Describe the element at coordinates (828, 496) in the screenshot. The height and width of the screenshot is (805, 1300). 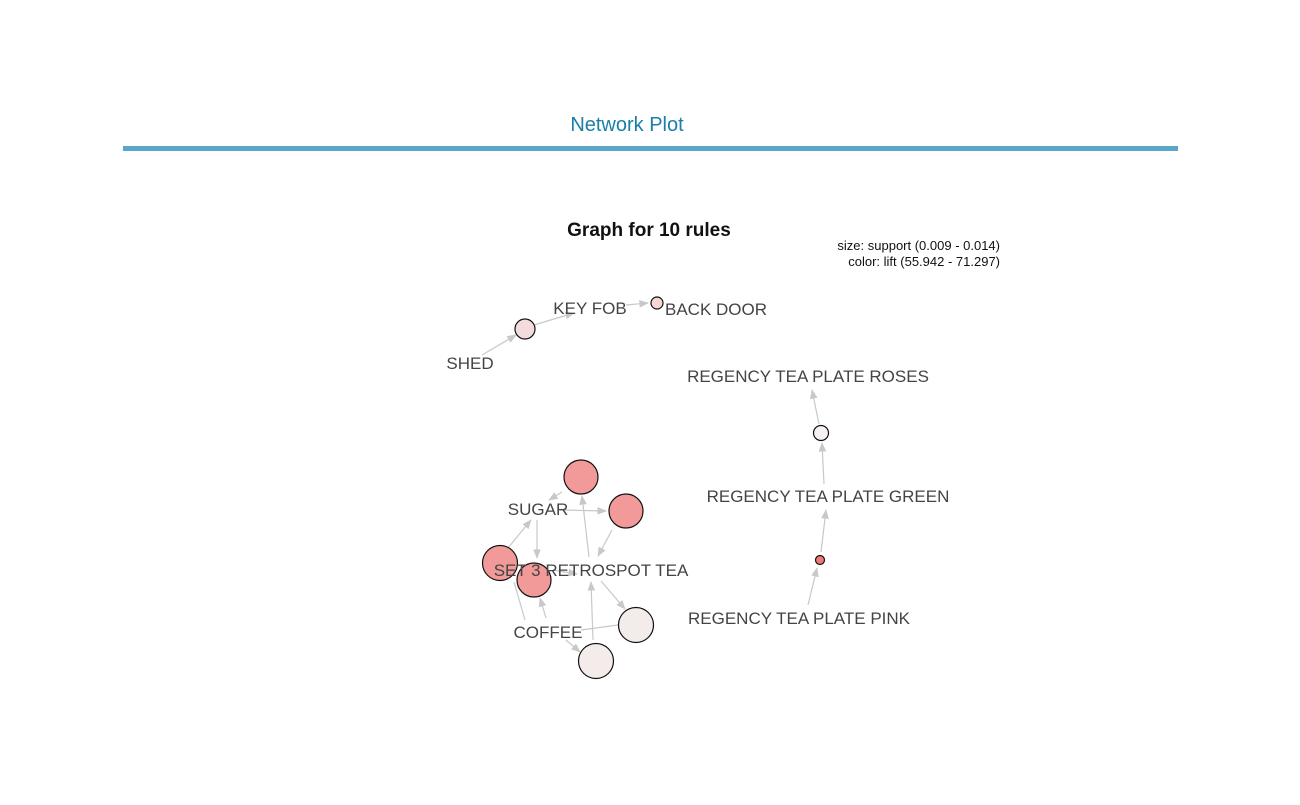
I see `item-label-regency-green: REGENCY TEA PLATE GREEN` at that location.